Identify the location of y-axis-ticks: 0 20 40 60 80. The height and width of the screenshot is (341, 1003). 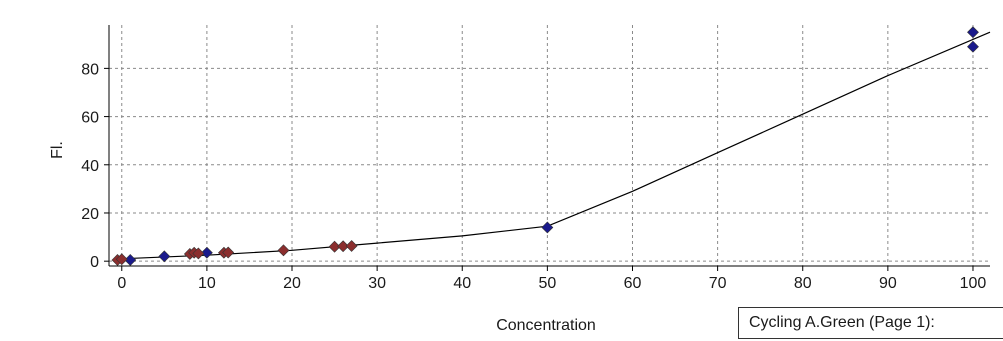
(95, 166).